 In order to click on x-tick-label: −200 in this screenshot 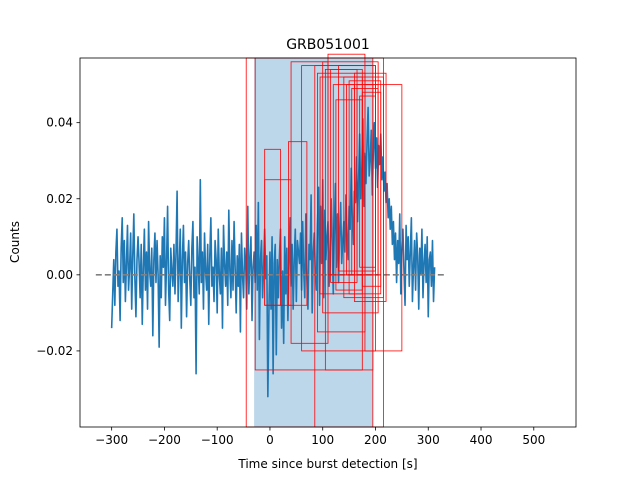, I will do `click(164, 440)`.